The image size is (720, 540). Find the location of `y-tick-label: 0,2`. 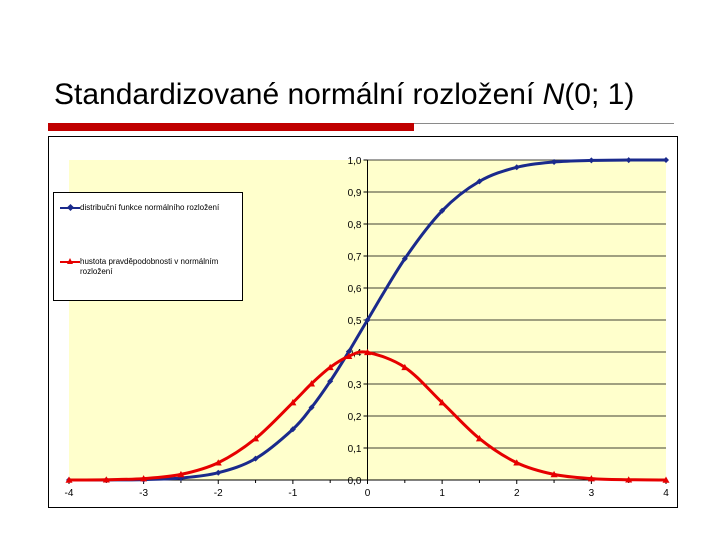

y-tick-label: 0,2 is located at coordinates (355, 417).